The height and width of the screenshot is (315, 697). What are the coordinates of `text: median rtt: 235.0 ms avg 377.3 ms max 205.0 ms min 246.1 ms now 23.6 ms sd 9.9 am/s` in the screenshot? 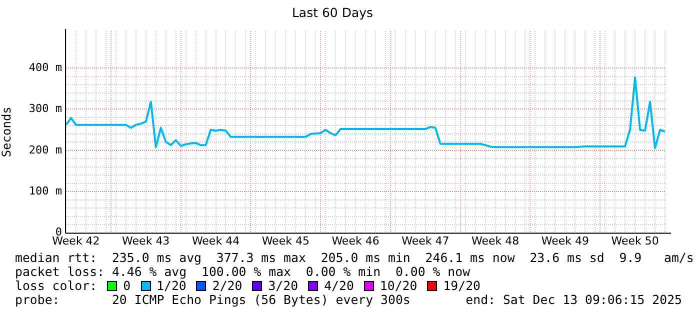 It's located at (354, 257).